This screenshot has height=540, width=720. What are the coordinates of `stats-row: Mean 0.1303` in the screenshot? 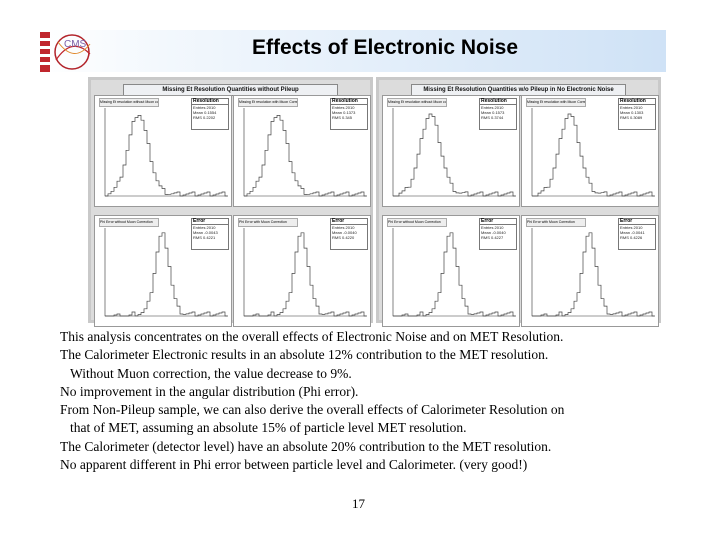 It's located at (632, 112).